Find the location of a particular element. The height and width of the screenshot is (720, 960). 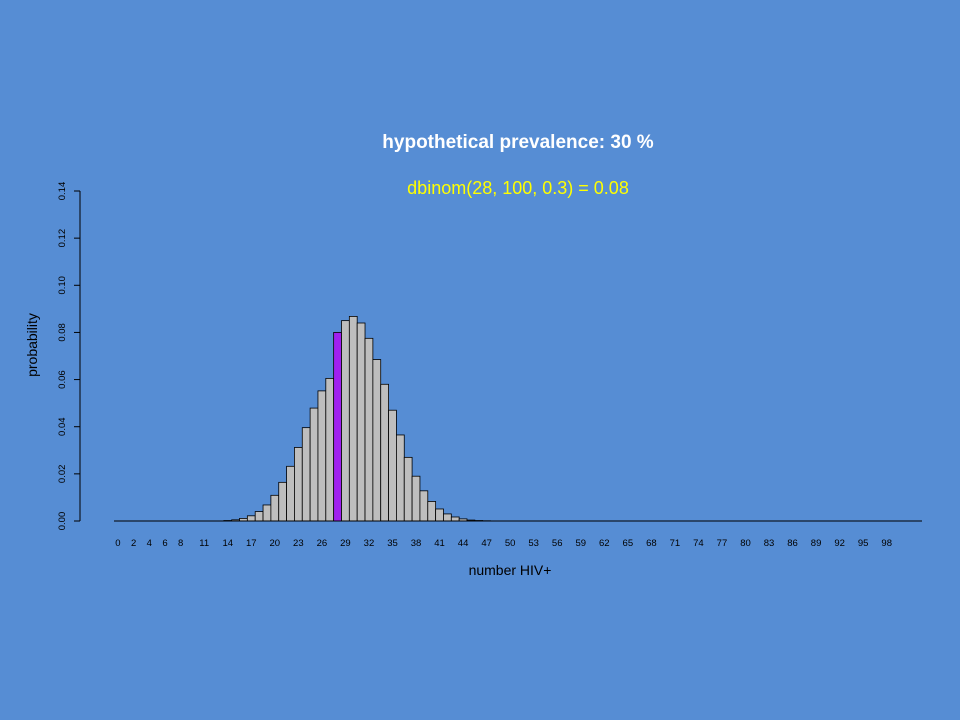

x-tick-label: 26 is located at coordinates (322, 543).